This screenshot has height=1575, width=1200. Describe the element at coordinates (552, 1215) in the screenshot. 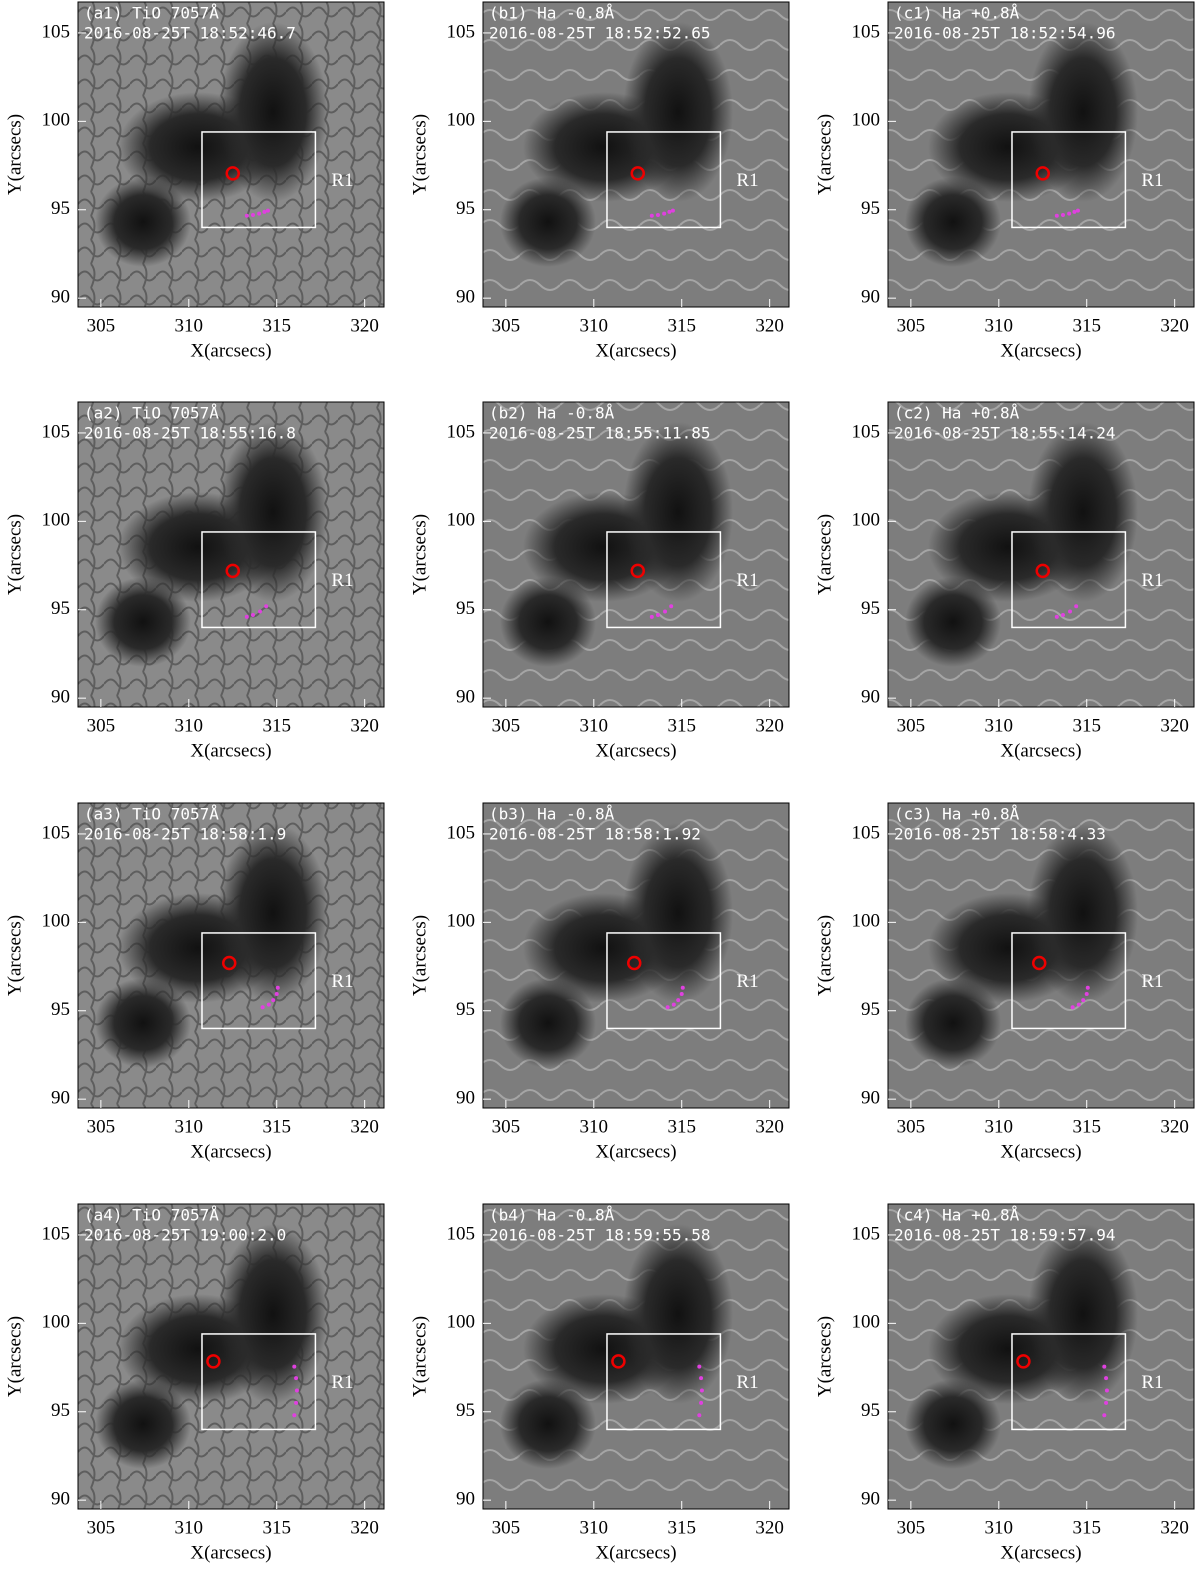

I see `panel-title: (b4) Ha -0.8Å` at that location.